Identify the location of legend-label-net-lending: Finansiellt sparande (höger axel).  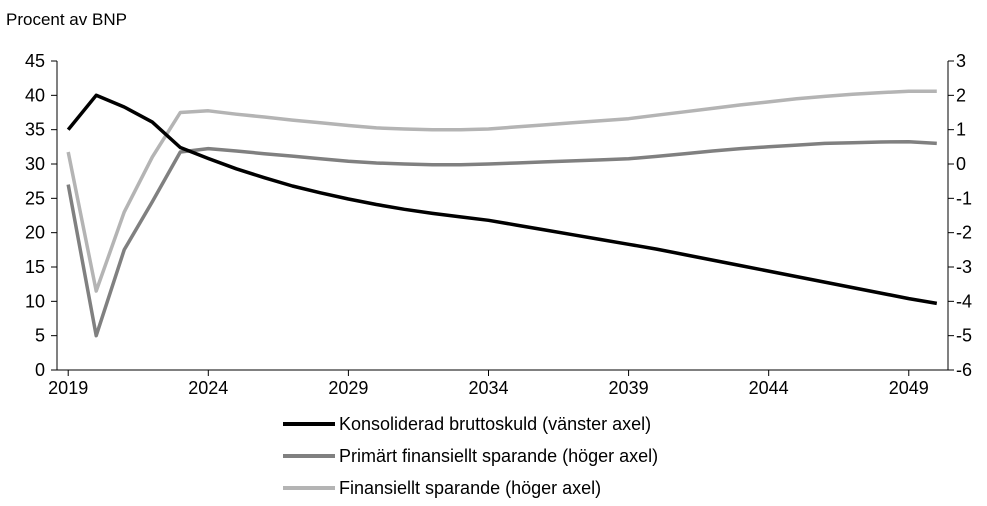
(470, 487).